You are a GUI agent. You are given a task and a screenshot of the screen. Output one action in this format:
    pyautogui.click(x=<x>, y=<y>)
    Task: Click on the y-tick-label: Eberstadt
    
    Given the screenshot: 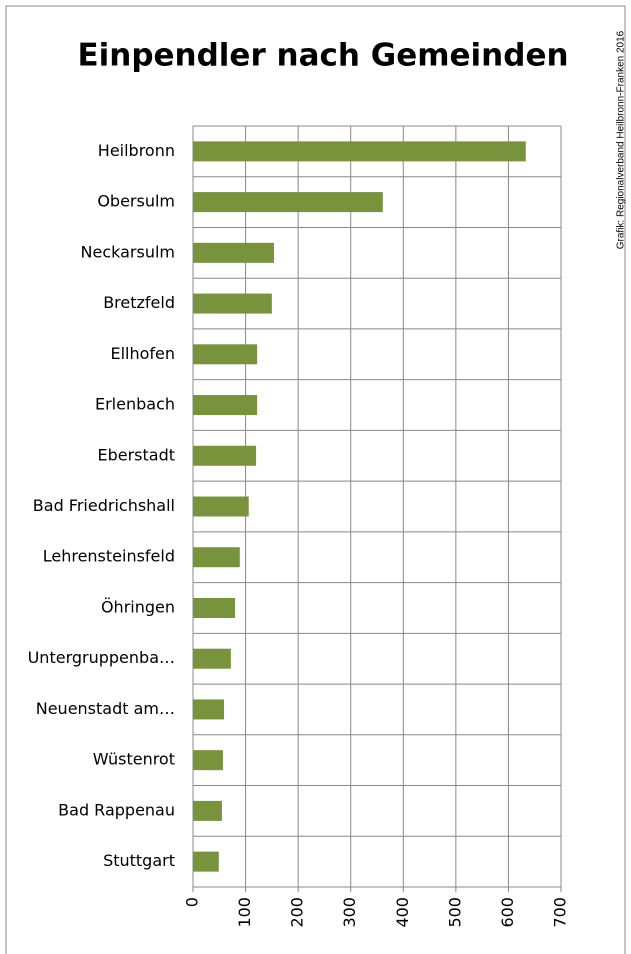 What is the action you would take?
    pyautogui.click(x=136, y=454)
    